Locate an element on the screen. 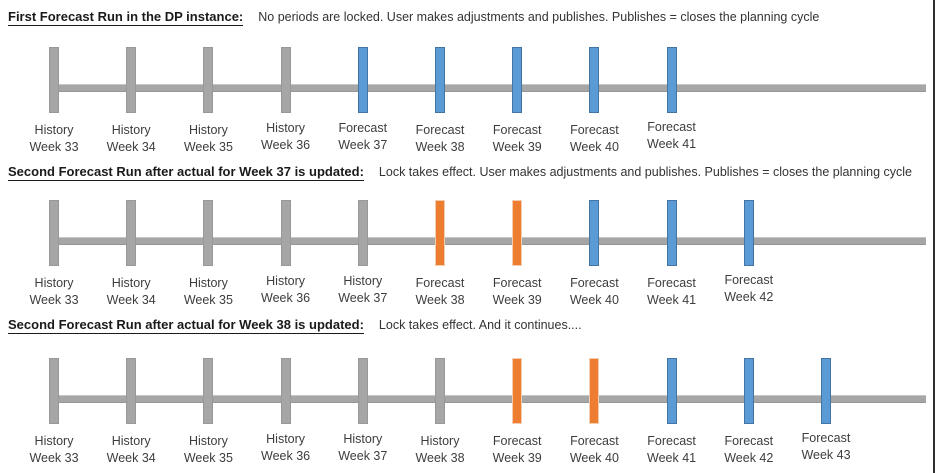  timeline-tick-forecast-week-38: Forecast Week 38 is located at coordinates (440, 254).